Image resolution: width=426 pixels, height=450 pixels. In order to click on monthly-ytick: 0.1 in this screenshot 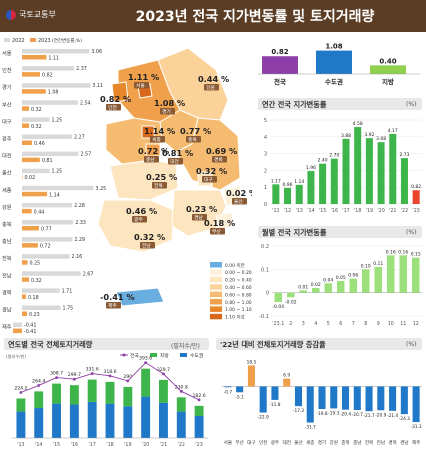, I will do `click(265, 270)`.